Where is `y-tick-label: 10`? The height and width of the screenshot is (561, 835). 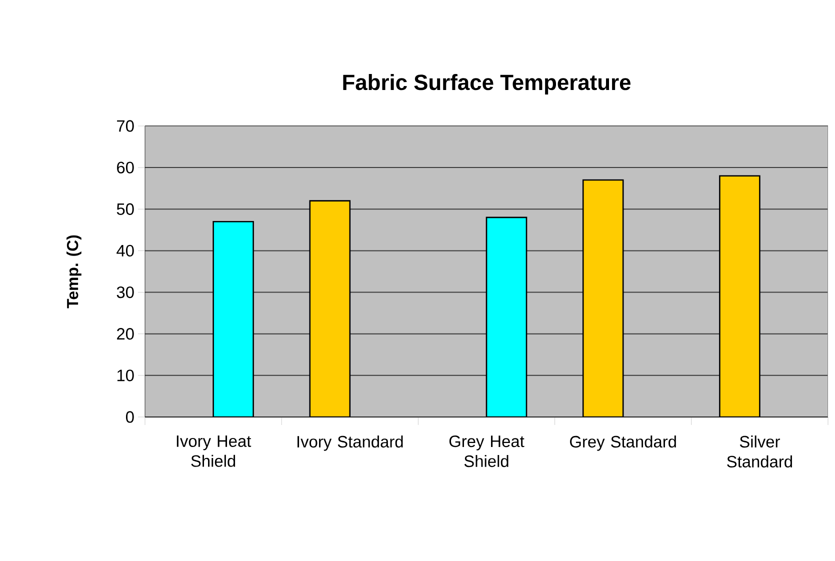
y-tick-label: 10 is located at coordinates (125, 376).